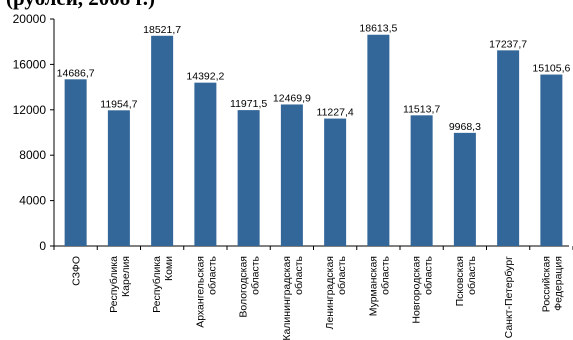 The height and width of the screenshot is (340, 573). I want to click on y-tick-label: 16000, so click(30, 64).